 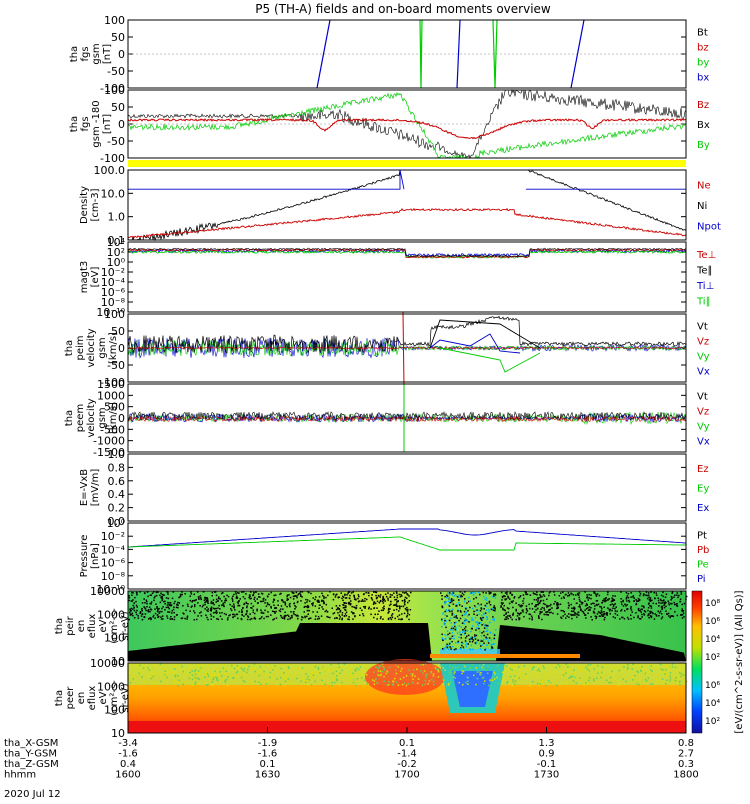 What do you see at coordinates (84, 277) in the screenshot?
I see `y-axis-label: magt3` at bounding box center [84, 277].